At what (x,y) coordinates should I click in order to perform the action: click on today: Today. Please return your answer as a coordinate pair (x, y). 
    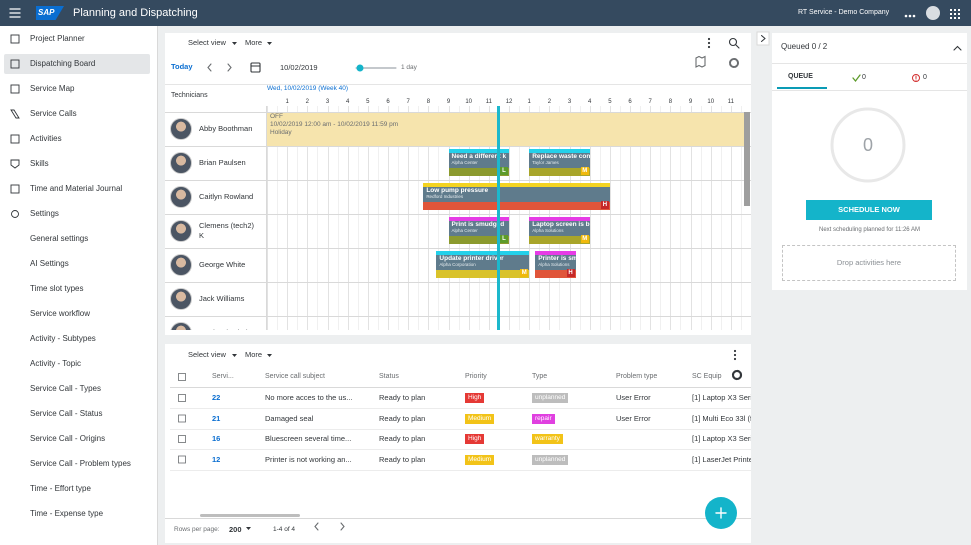
    Looking at the image, I should click on (182, 66).